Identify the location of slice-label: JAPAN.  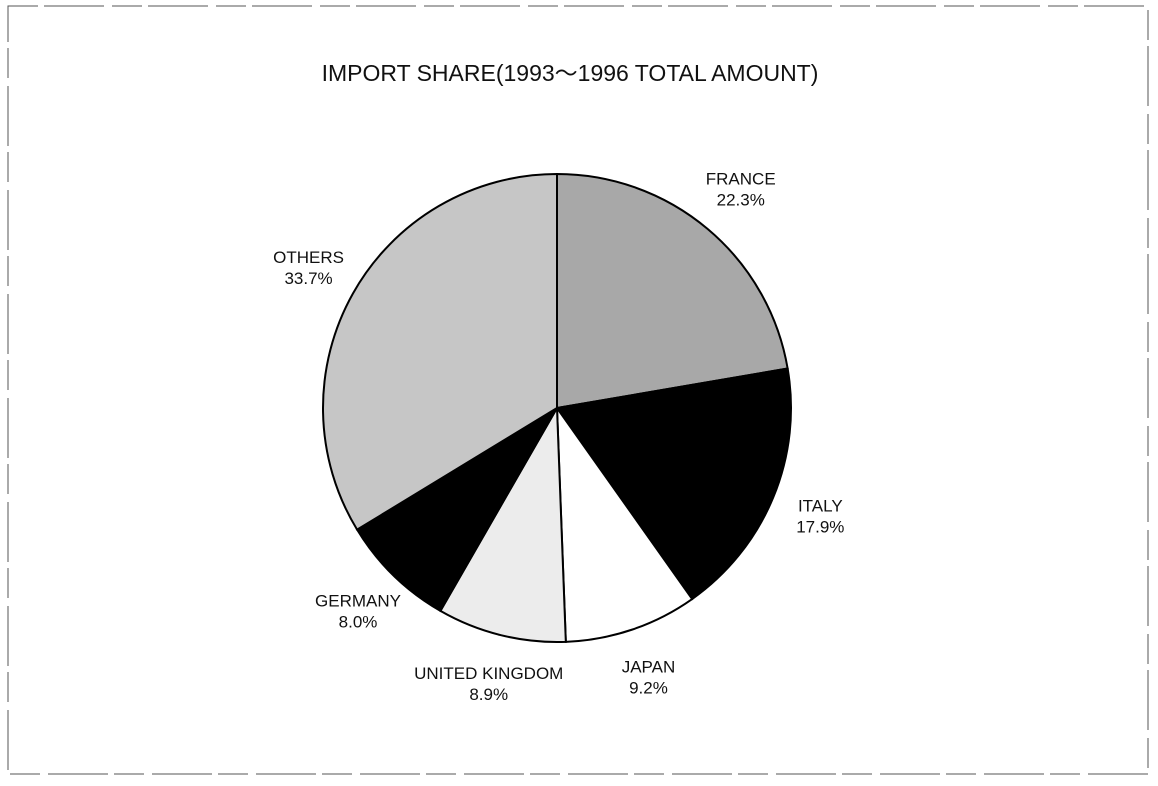
(649, 666).